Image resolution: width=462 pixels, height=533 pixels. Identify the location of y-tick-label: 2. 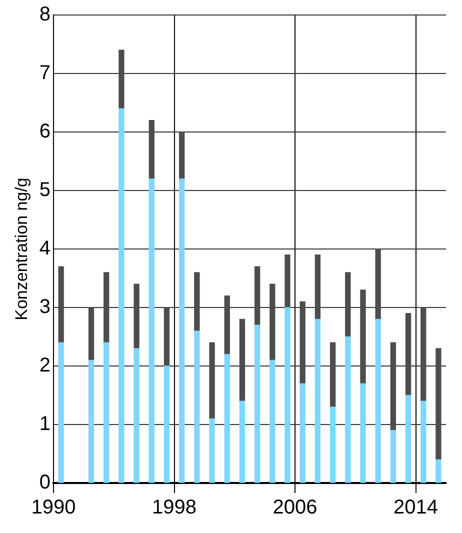
(45, 365).